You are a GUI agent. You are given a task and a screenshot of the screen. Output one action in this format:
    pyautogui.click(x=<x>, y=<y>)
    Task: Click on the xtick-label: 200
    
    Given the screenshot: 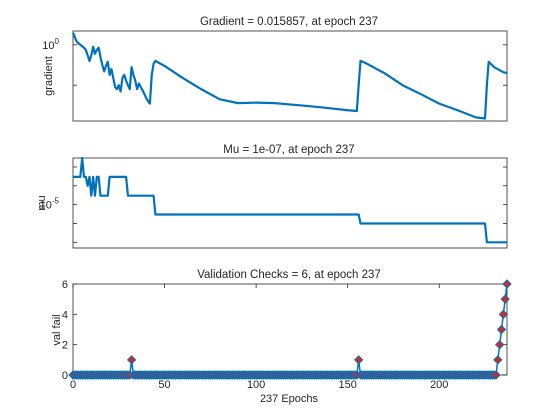 What is the action you would take?
    pyautogui.click(x=439, y=385)
    